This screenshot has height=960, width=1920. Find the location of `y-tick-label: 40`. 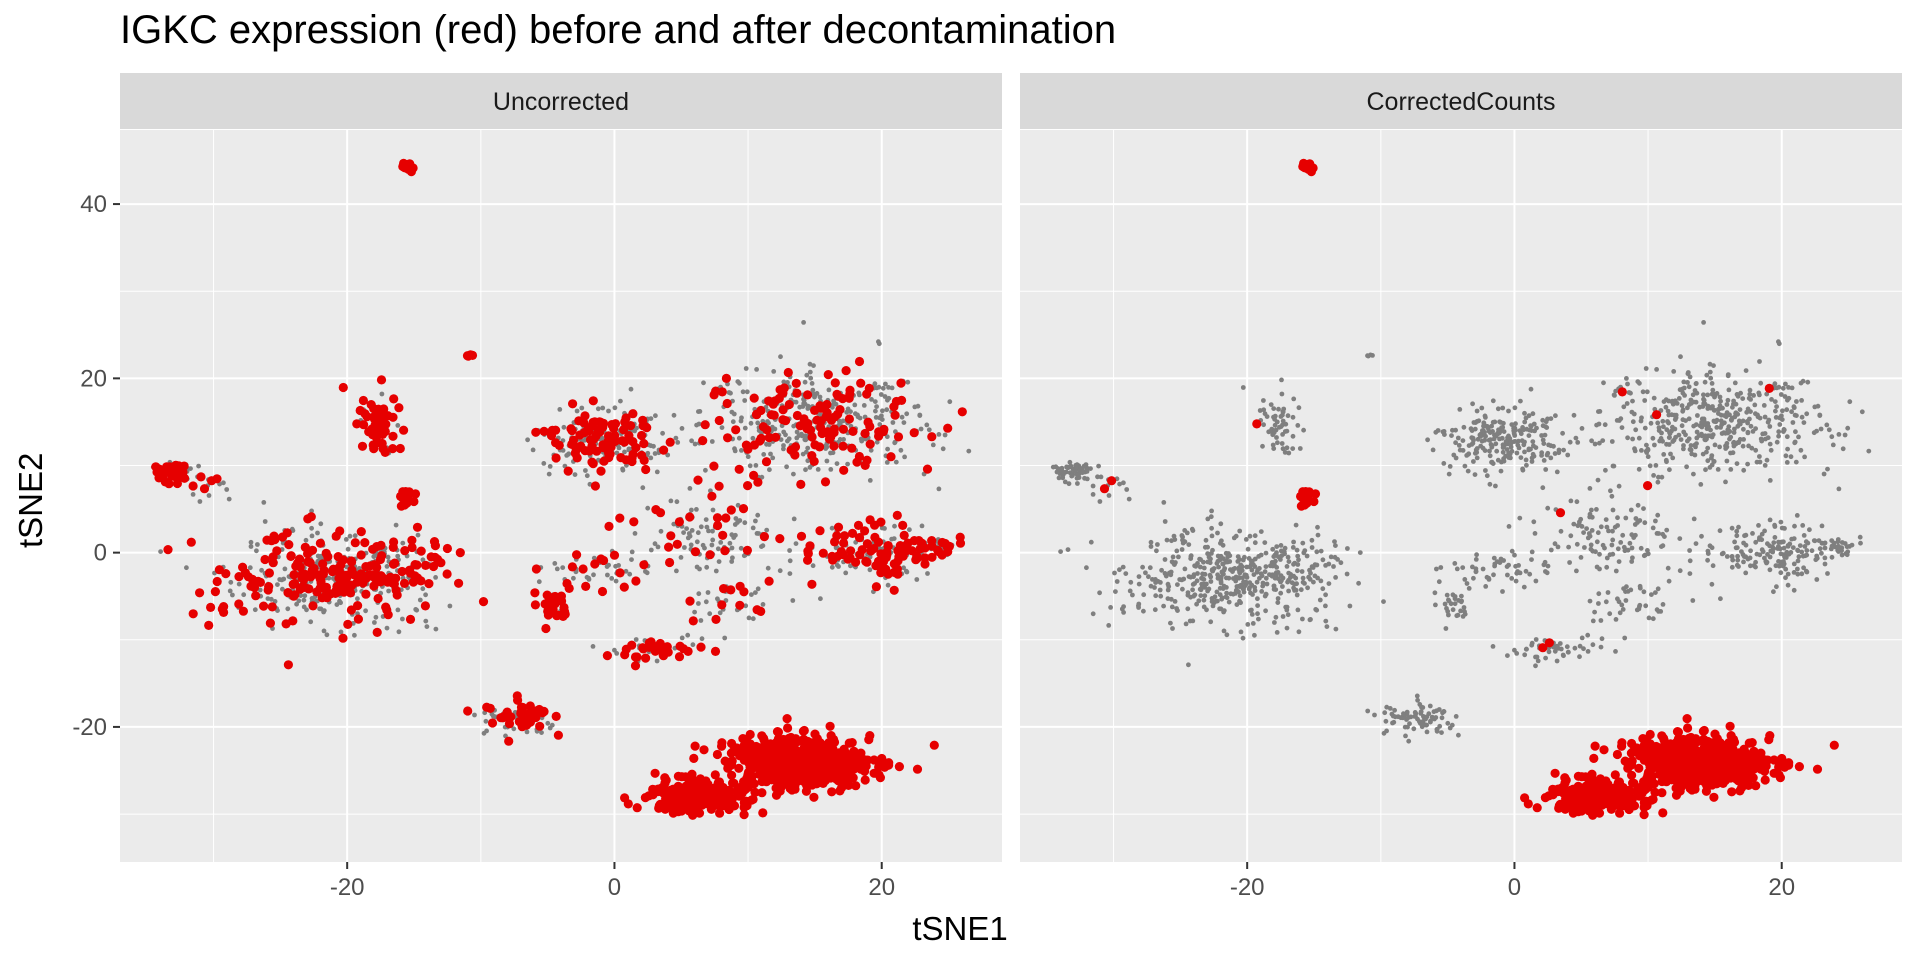

y-tick-label: 40 is located at coordinates (93, 204).